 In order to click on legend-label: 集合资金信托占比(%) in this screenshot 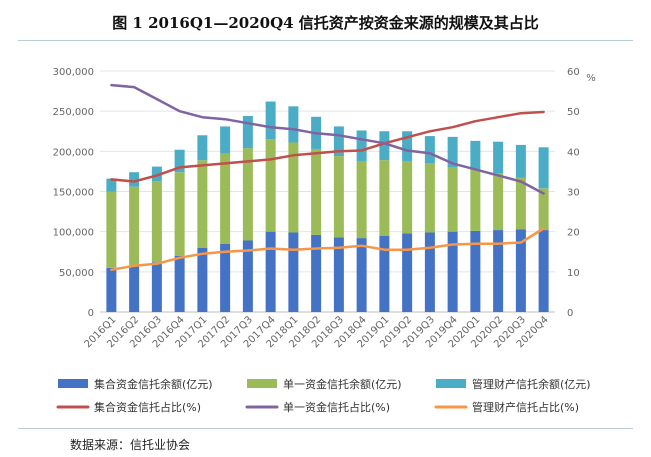, I will do `click(147, 407)`.